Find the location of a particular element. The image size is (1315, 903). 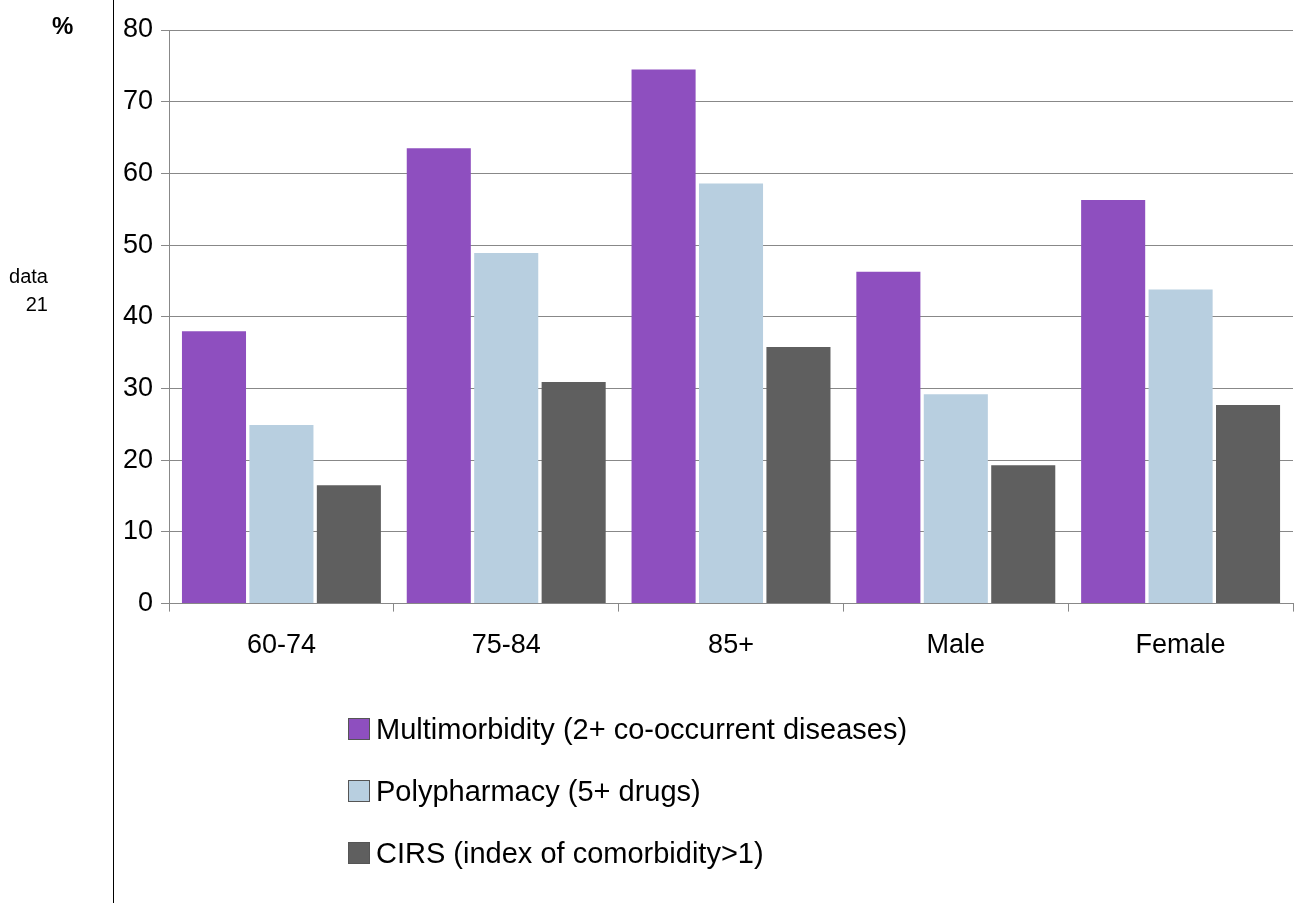

y-tick-label: 10 is located at coordinates (138, 530).